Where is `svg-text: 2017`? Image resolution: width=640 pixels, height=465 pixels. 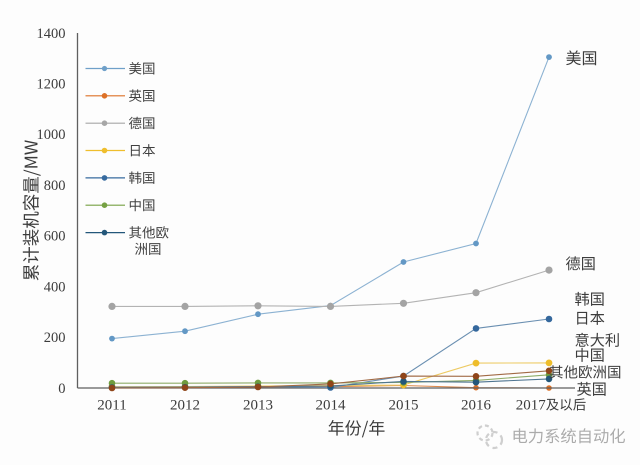 svg-text: 2017 is located at coordinates (531, 406).